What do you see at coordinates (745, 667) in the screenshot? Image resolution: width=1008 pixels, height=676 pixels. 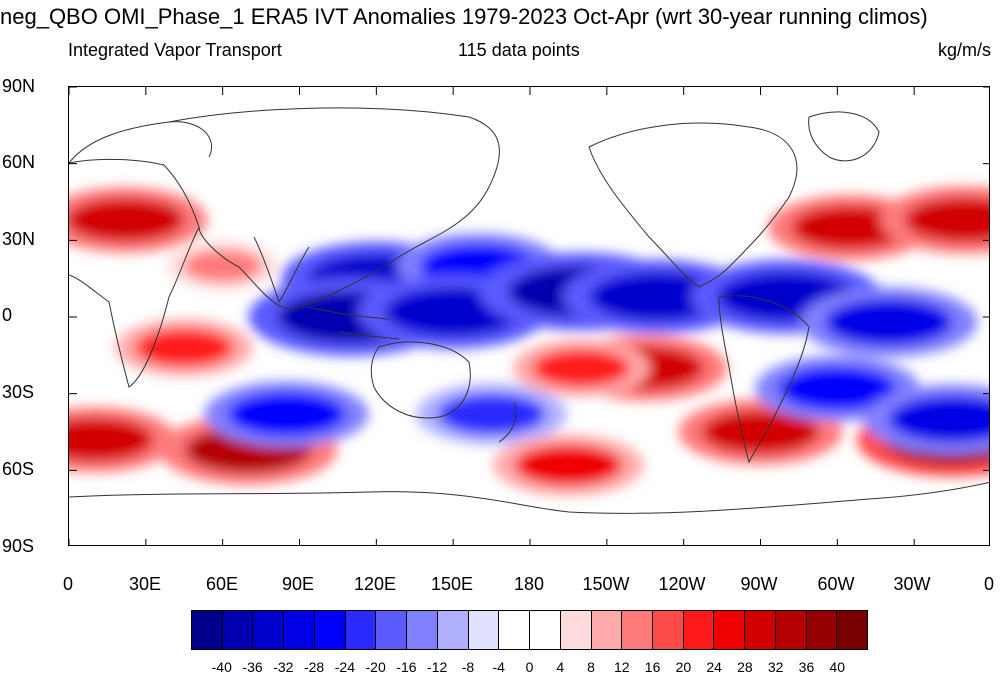 I see `colorbar-label: 28` at bounding box center [745, 667].